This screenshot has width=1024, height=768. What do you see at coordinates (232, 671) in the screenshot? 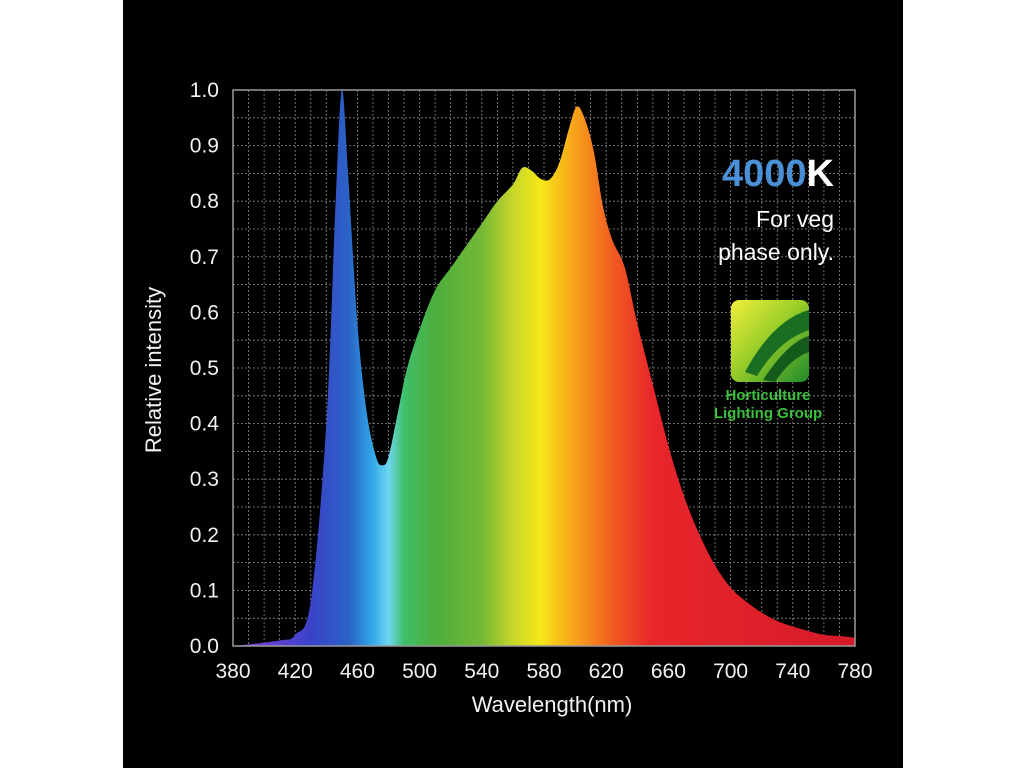
I see `x-tick-label: 380` at bounding box center [232, 671].